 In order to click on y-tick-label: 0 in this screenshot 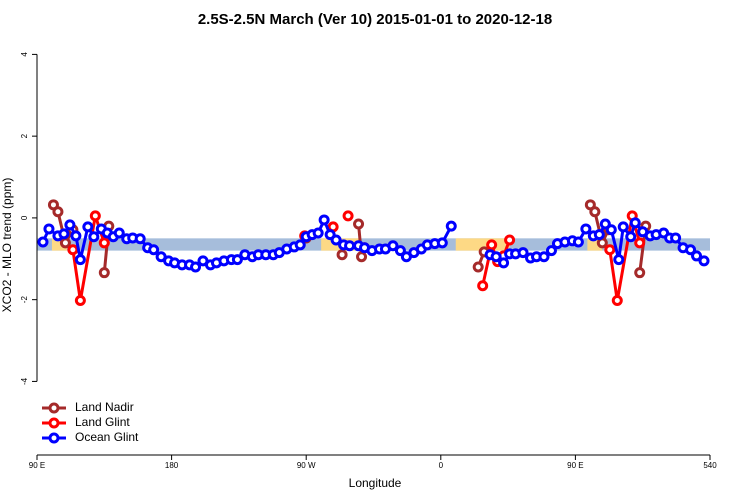, I will do `click(24, 217)`.